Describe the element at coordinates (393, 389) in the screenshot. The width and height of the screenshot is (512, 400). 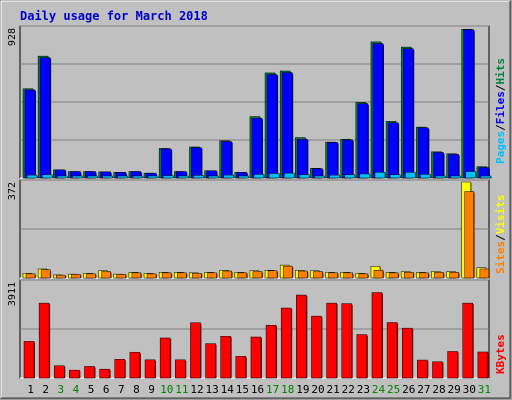
I see `x-tick-label-day-25: 25` at that location.